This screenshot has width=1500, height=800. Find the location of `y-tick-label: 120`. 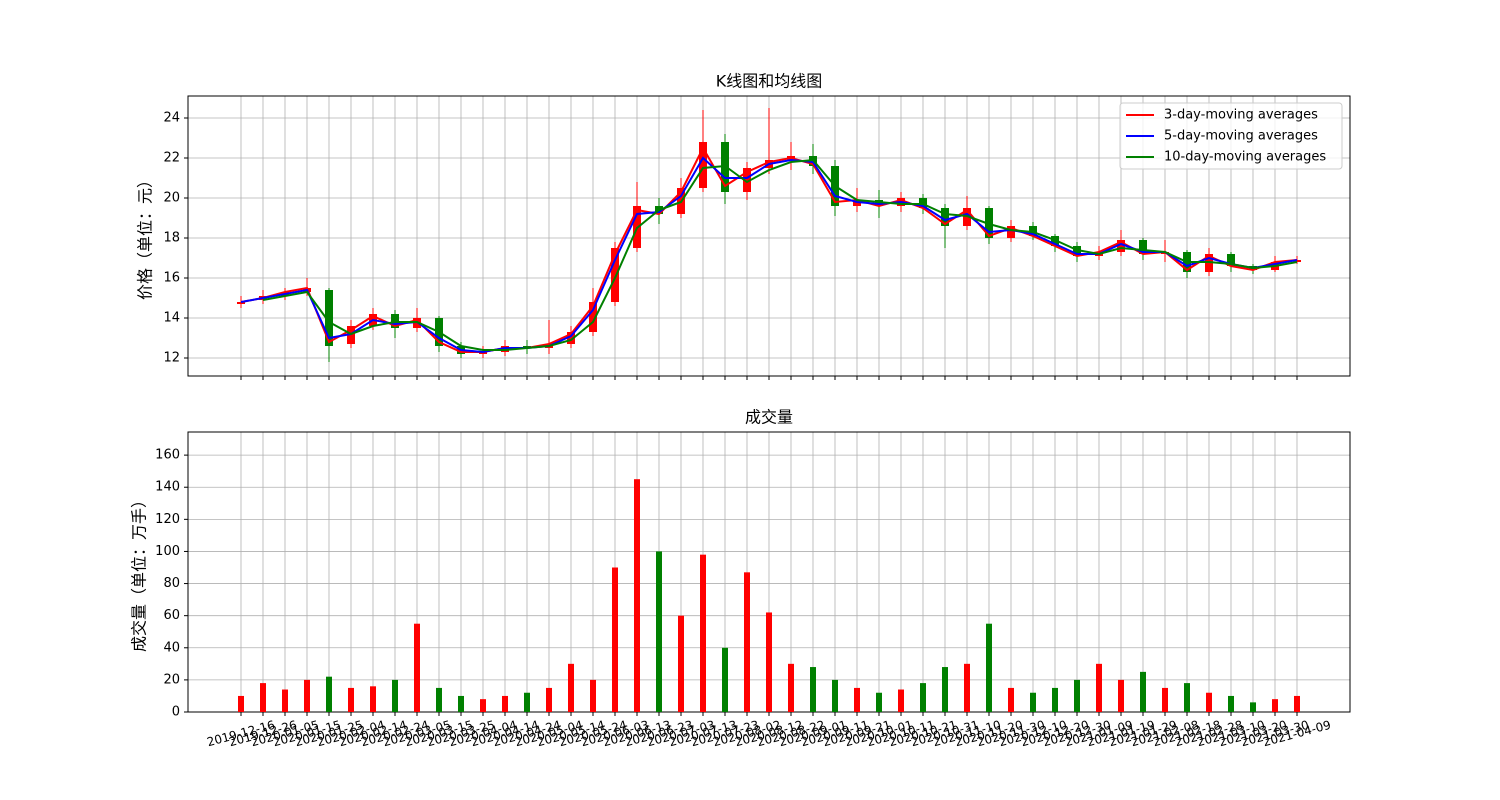

y-tick-label: 120 is located at coordinates (167, 519).